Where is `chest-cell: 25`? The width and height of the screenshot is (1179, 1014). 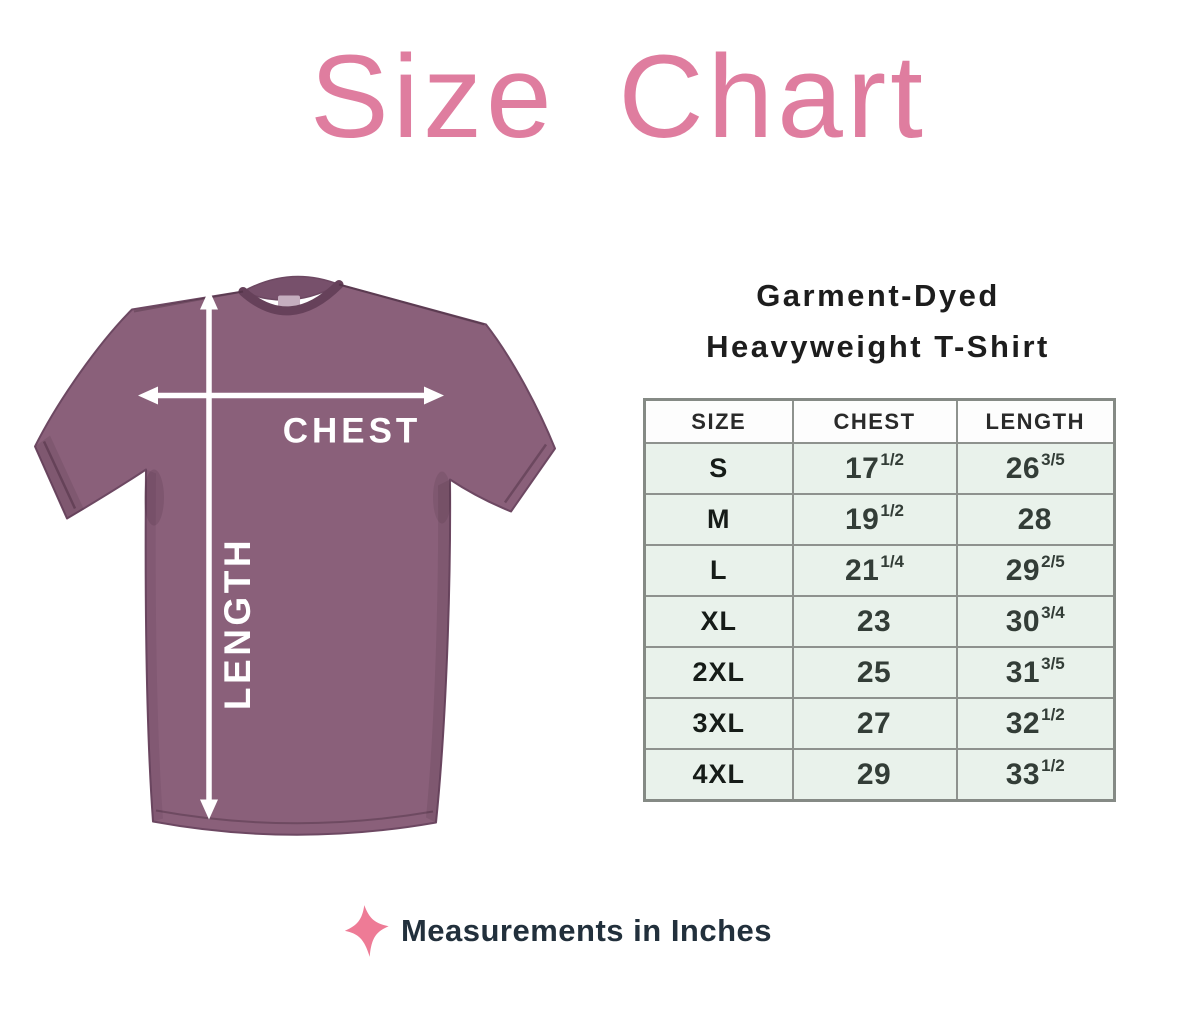 chest-cell: 25 is located at coordinates (874, 672).